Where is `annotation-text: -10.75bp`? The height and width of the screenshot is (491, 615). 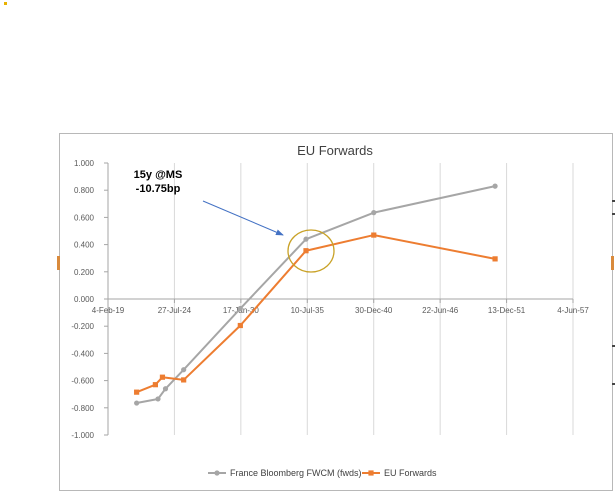
annotation-text: -10.75bp is located at coordinates (158, 189).